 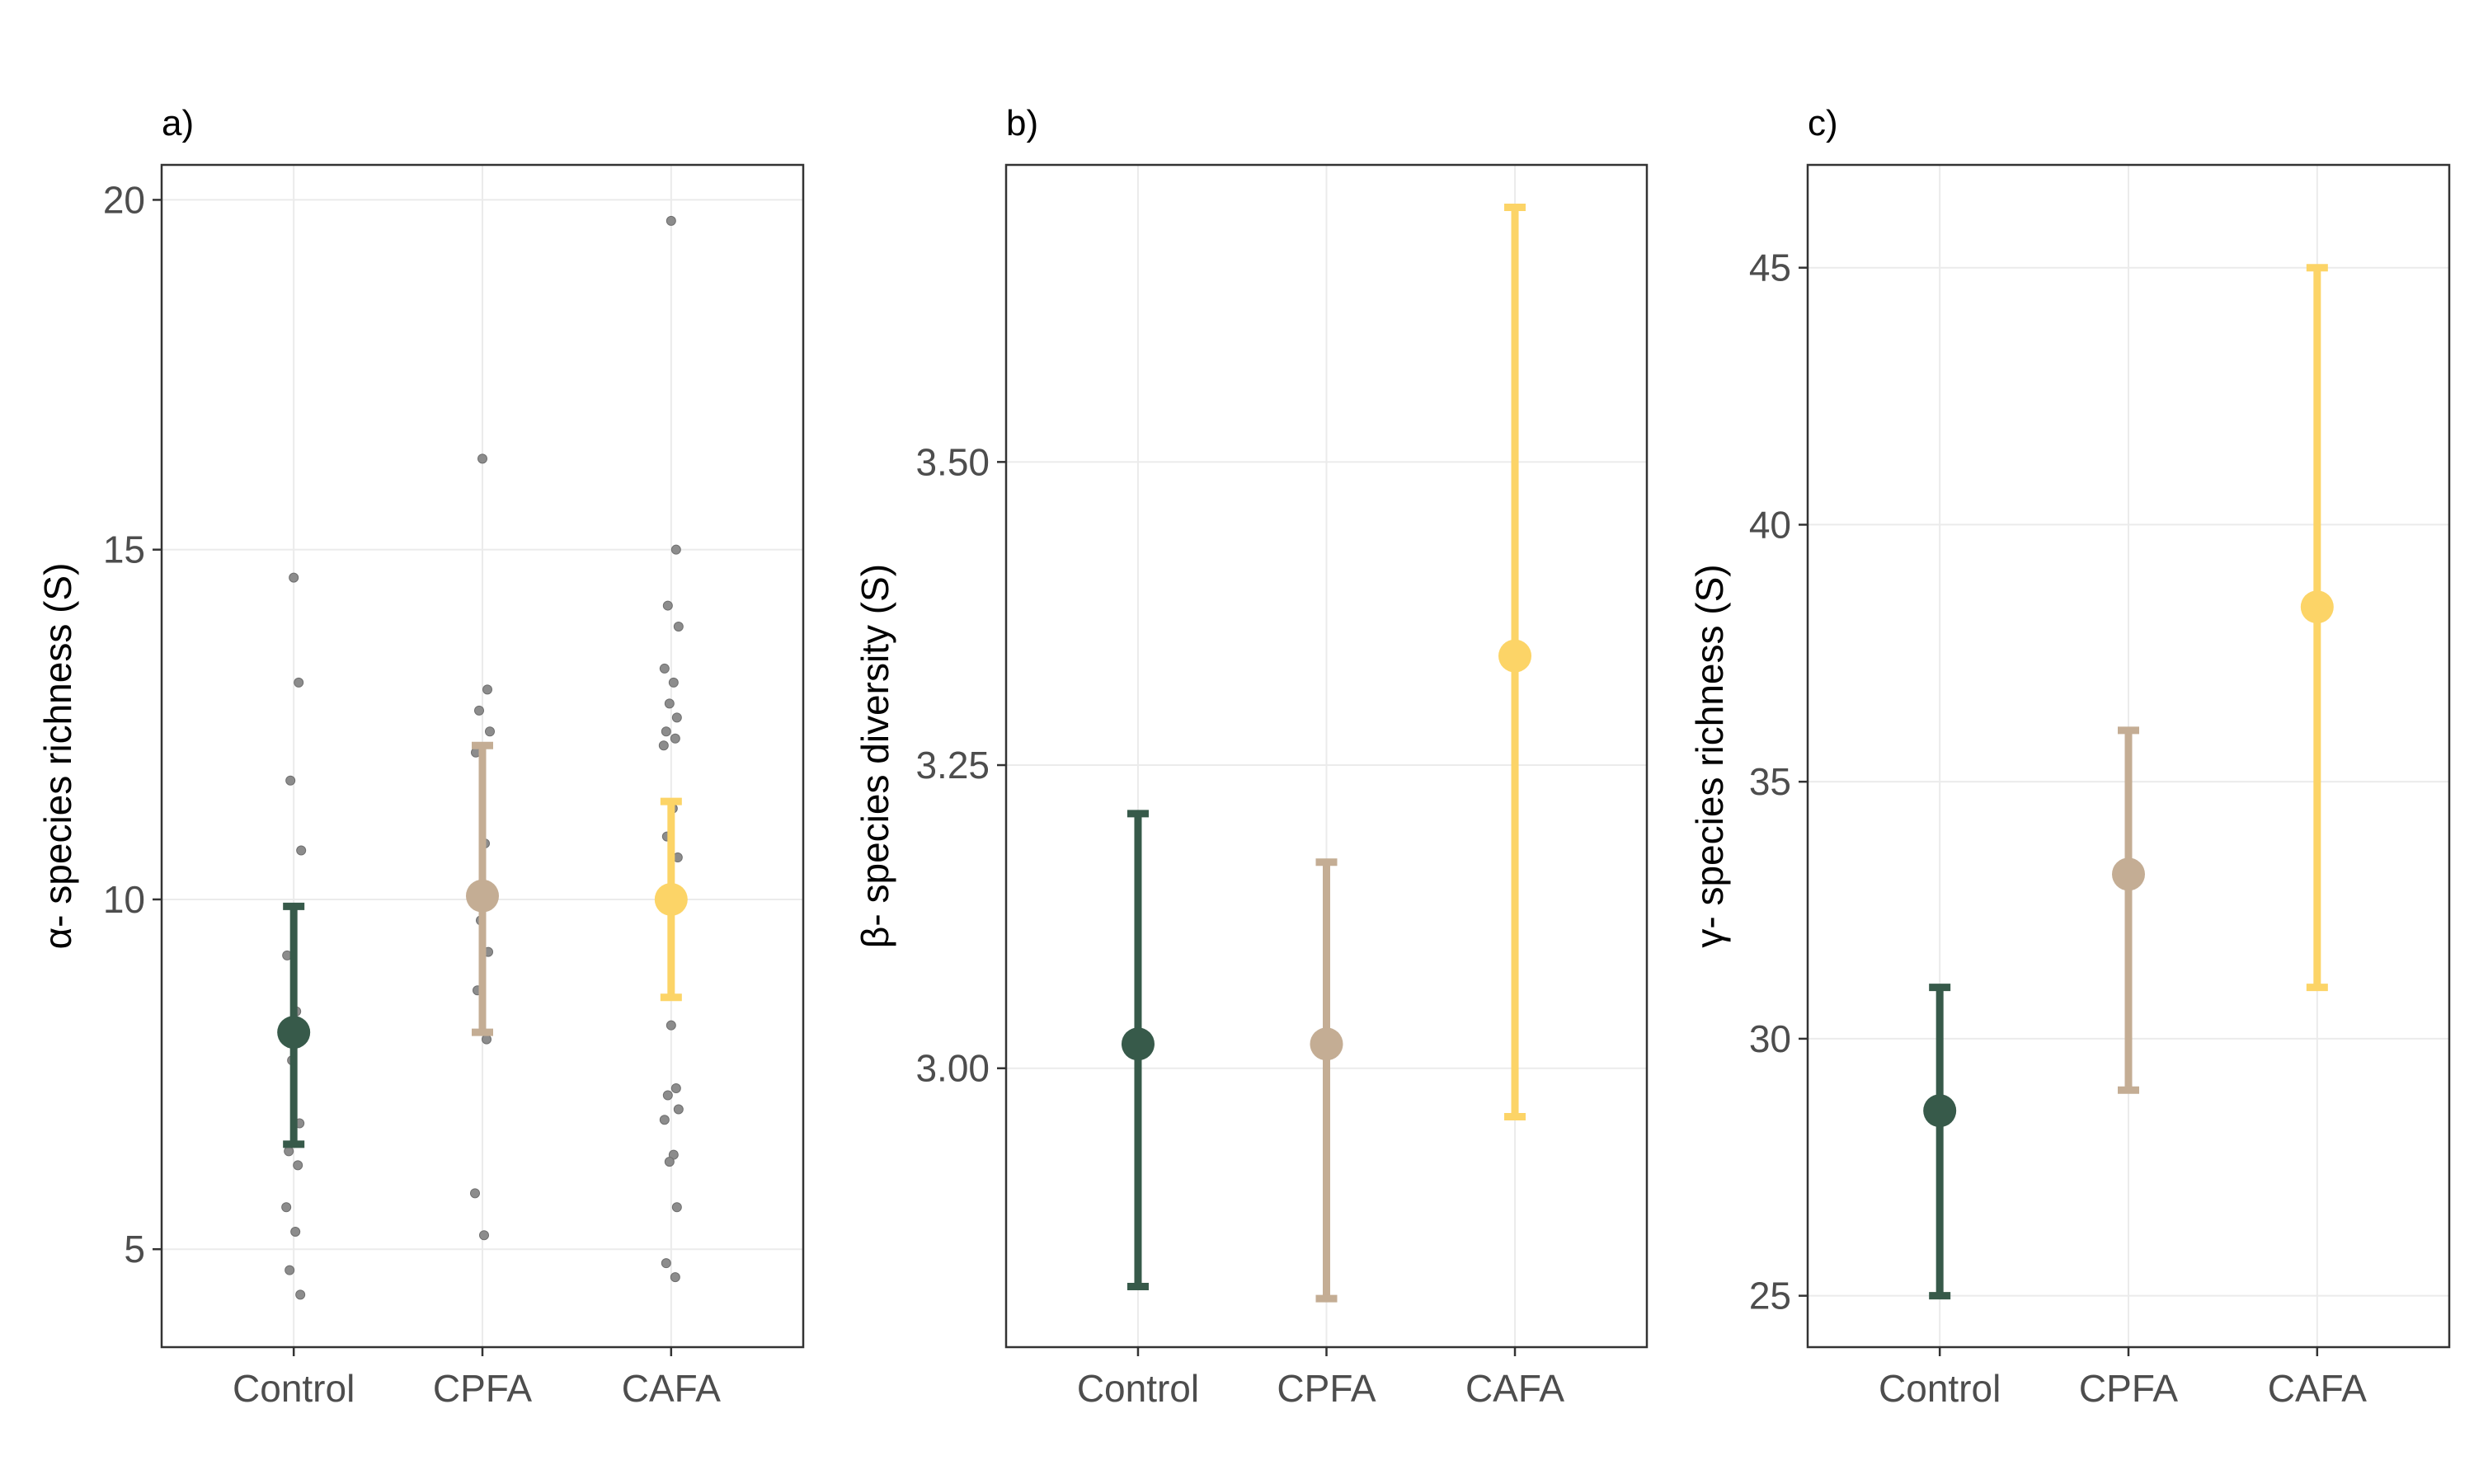 I want to click on y-tick-label: 3.50, so click(x=952, y=461).